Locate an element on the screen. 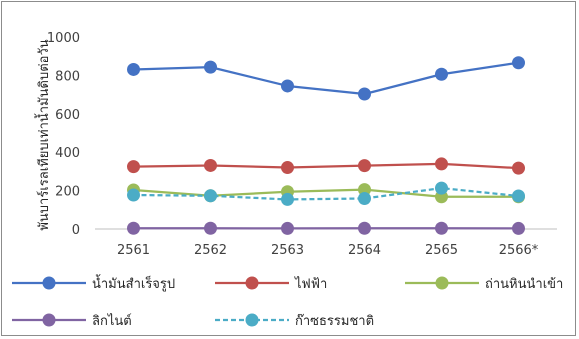 The image size is (579, 339). y-tick-label: 600 is located at coordinates (67, 115).